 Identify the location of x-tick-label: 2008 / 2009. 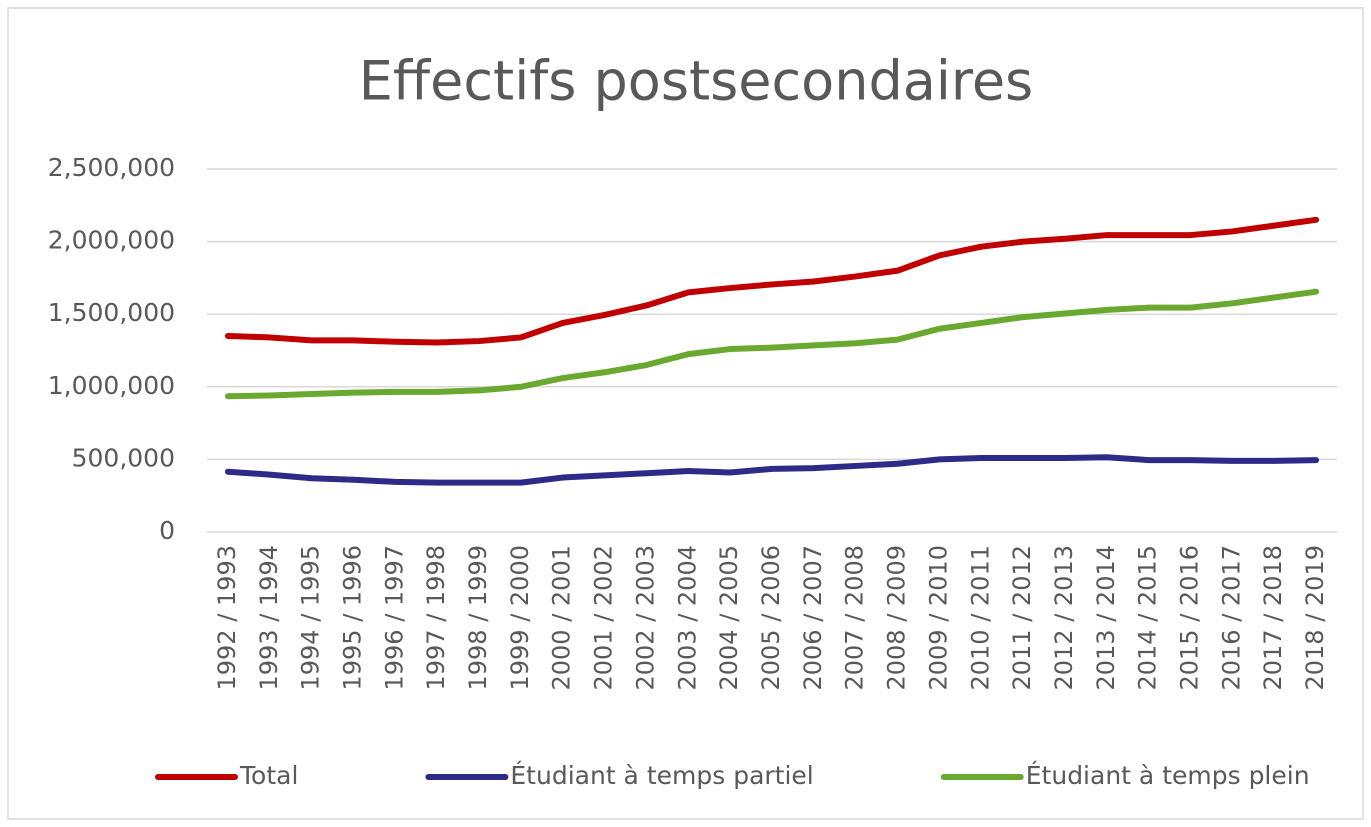
(897, 618).